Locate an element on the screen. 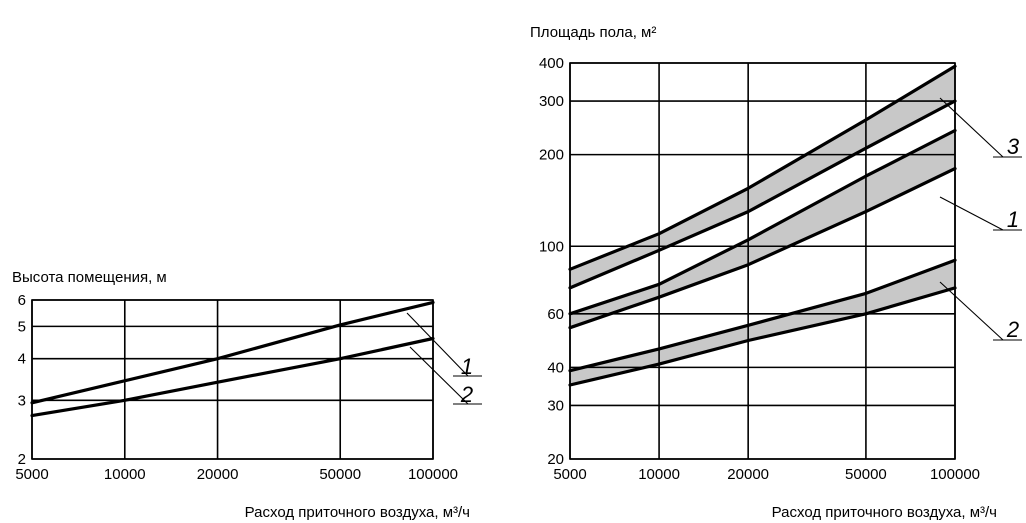 This screenshot has width=1026, height=523. height-chart-x-tick: 5000 is located at coordinates (31, 474).